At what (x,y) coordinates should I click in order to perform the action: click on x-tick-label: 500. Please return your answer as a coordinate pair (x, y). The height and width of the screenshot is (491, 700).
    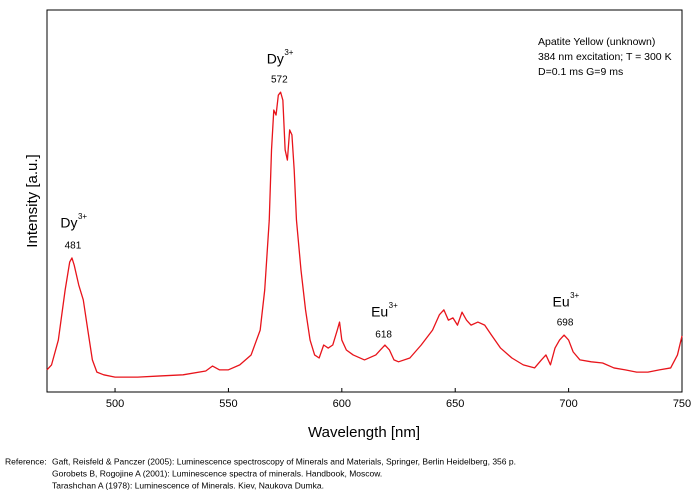
    Looking at the image, I should click on (115, 404).